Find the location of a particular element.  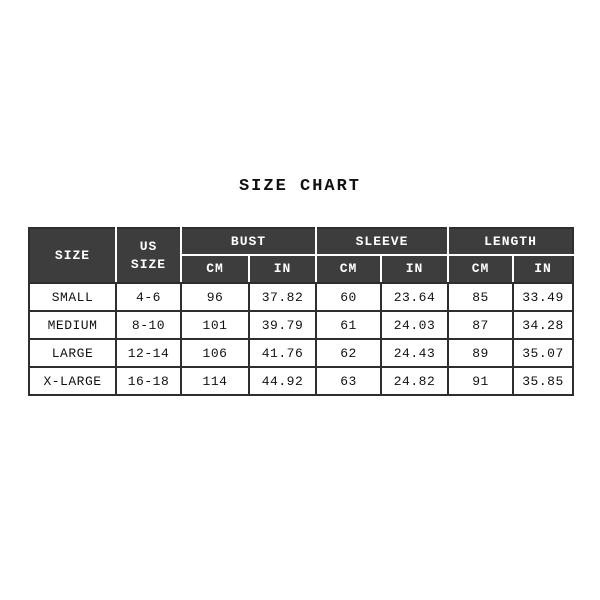

cell-us-size: 12-14 is located at coordinates (148, 353).